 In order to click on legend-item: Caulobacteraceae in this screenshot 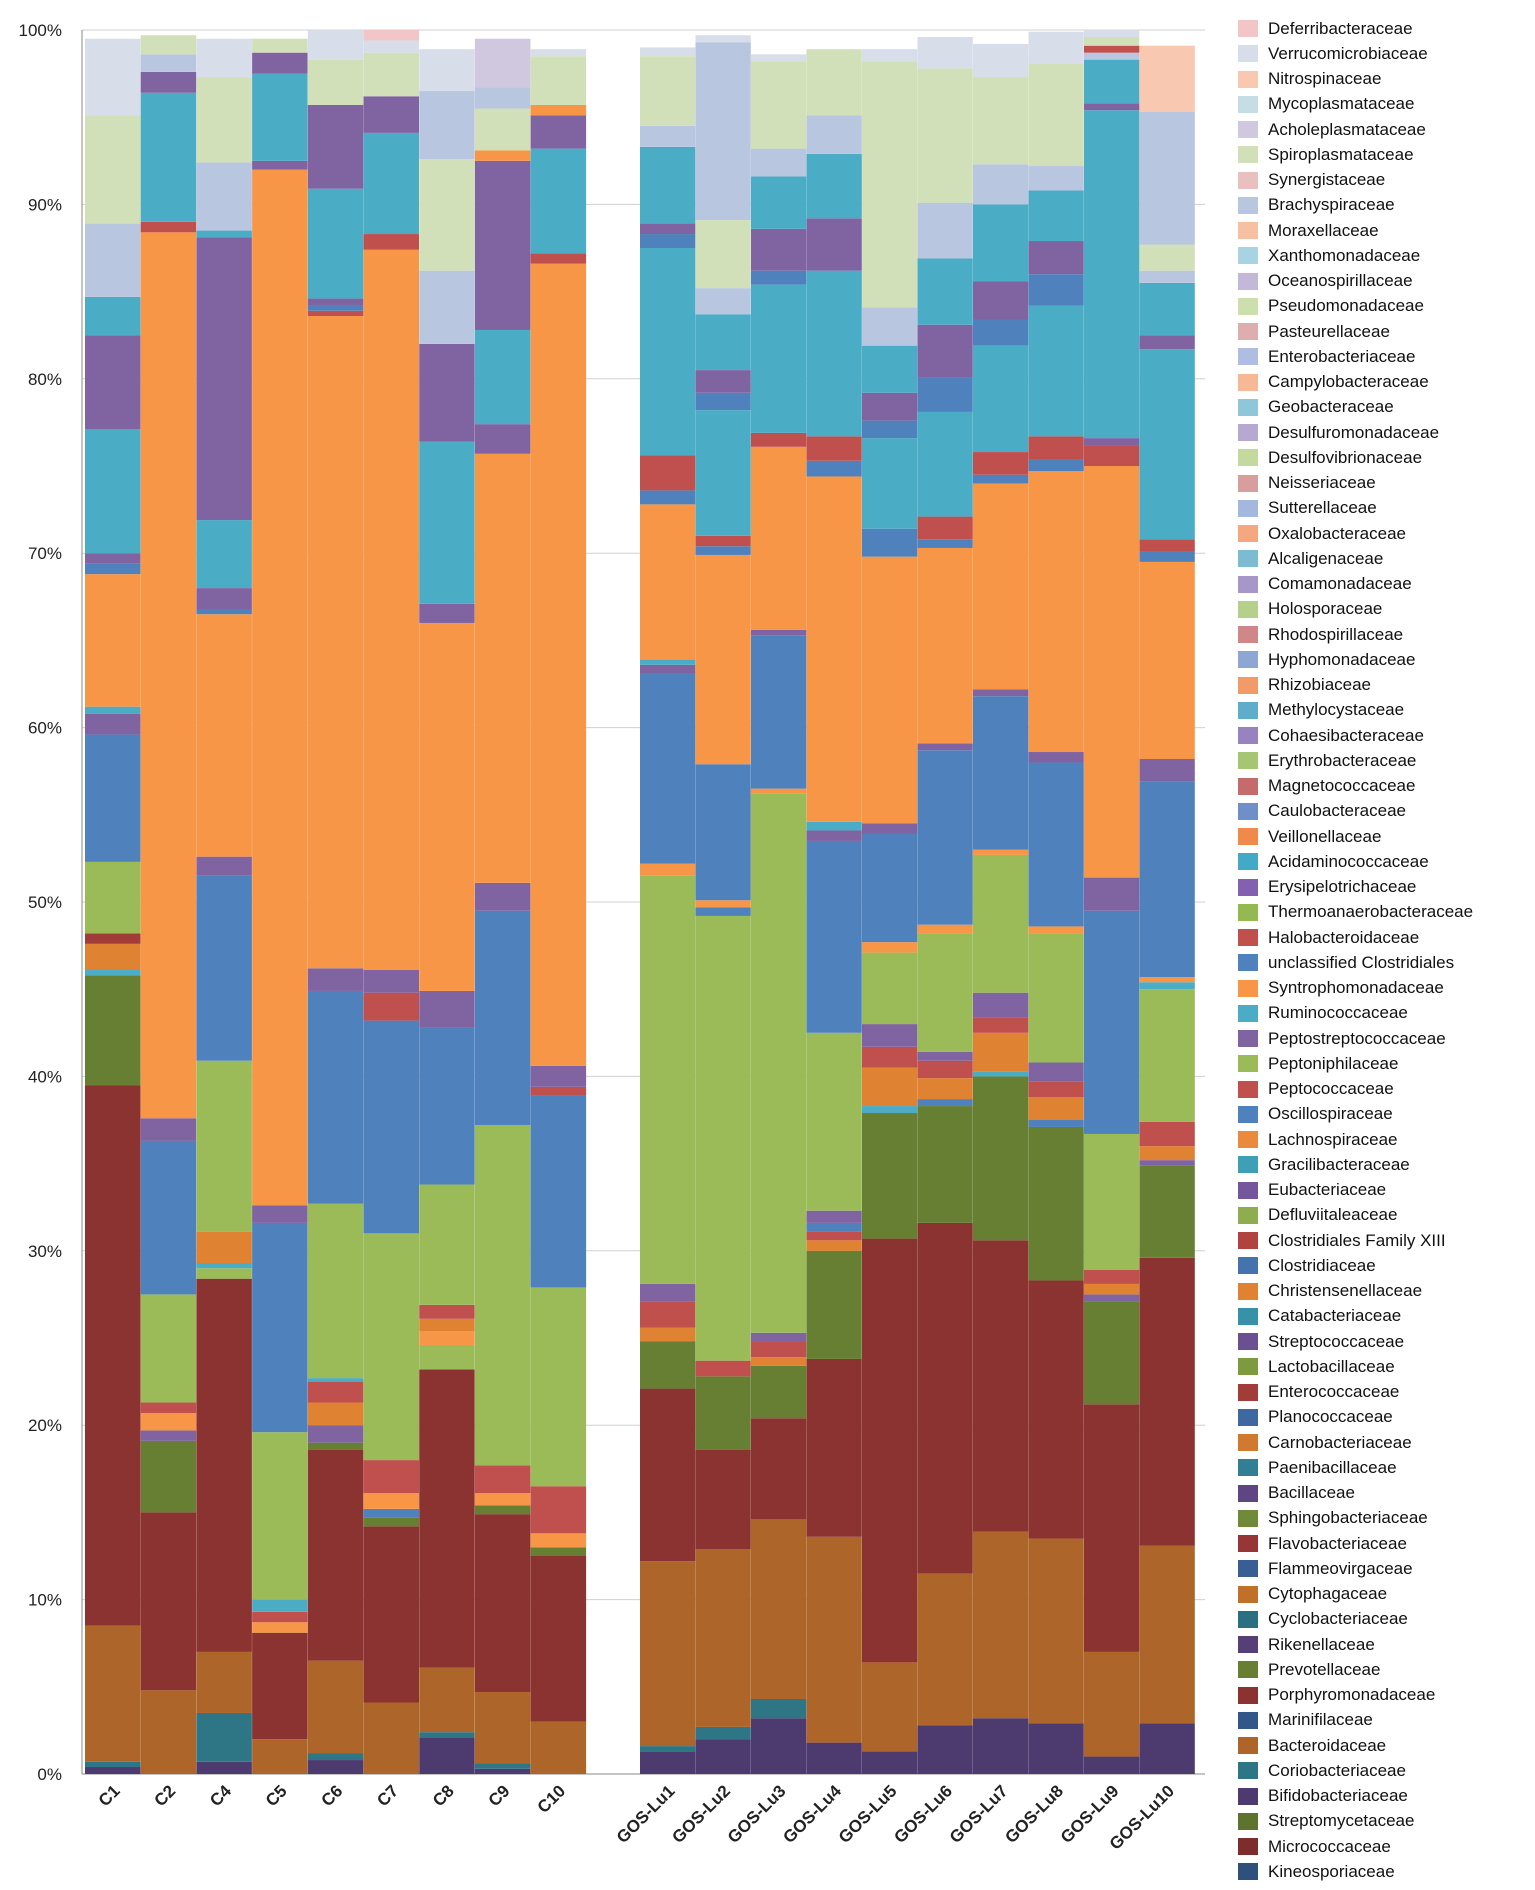, I will do `click(1383, 811)`.